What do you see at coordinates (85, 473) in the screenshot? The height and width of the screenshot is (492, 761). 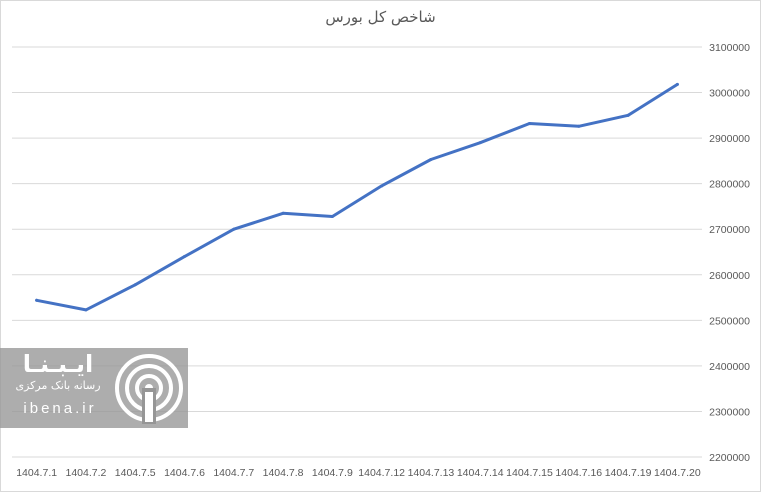 I see `x-tick-label: 1404.7.2` at bounding box center [85, 473].